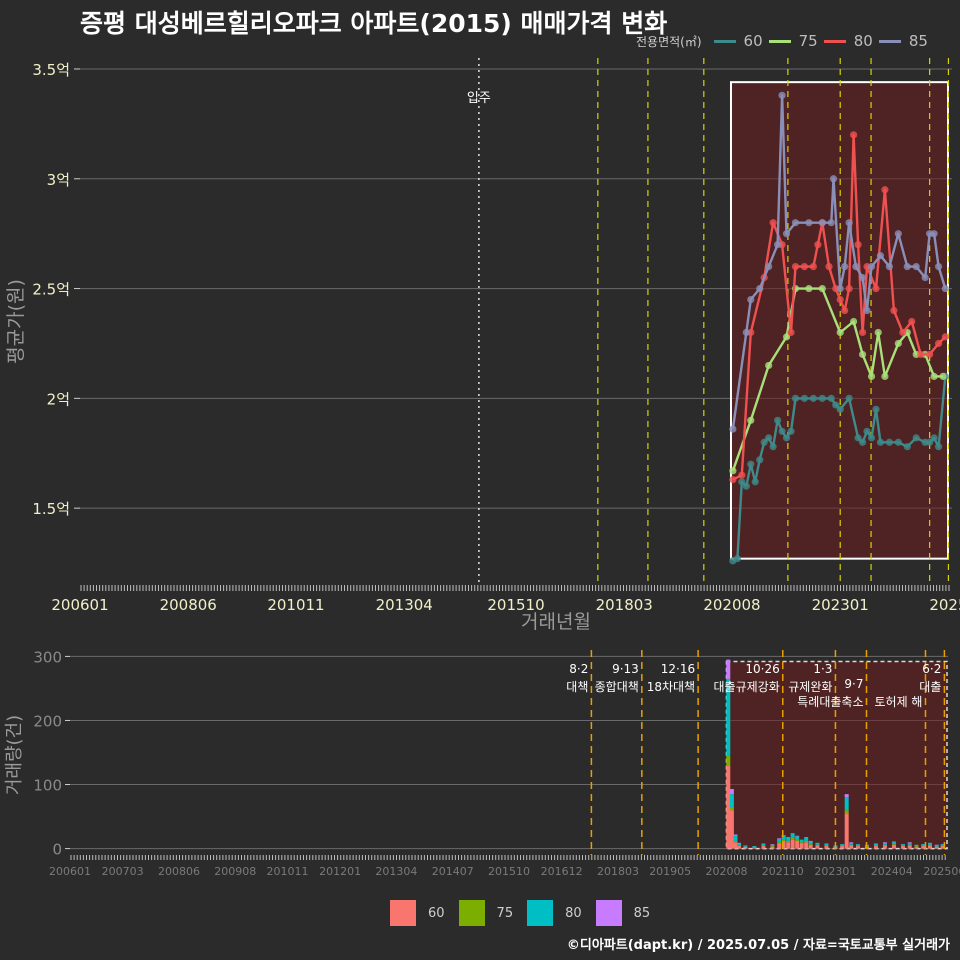 The height and width of the screenshot is (960, 960). Describe the element at coordinates (903, 41) in the screenshot. I see `legend-item-85: 85` at that location.